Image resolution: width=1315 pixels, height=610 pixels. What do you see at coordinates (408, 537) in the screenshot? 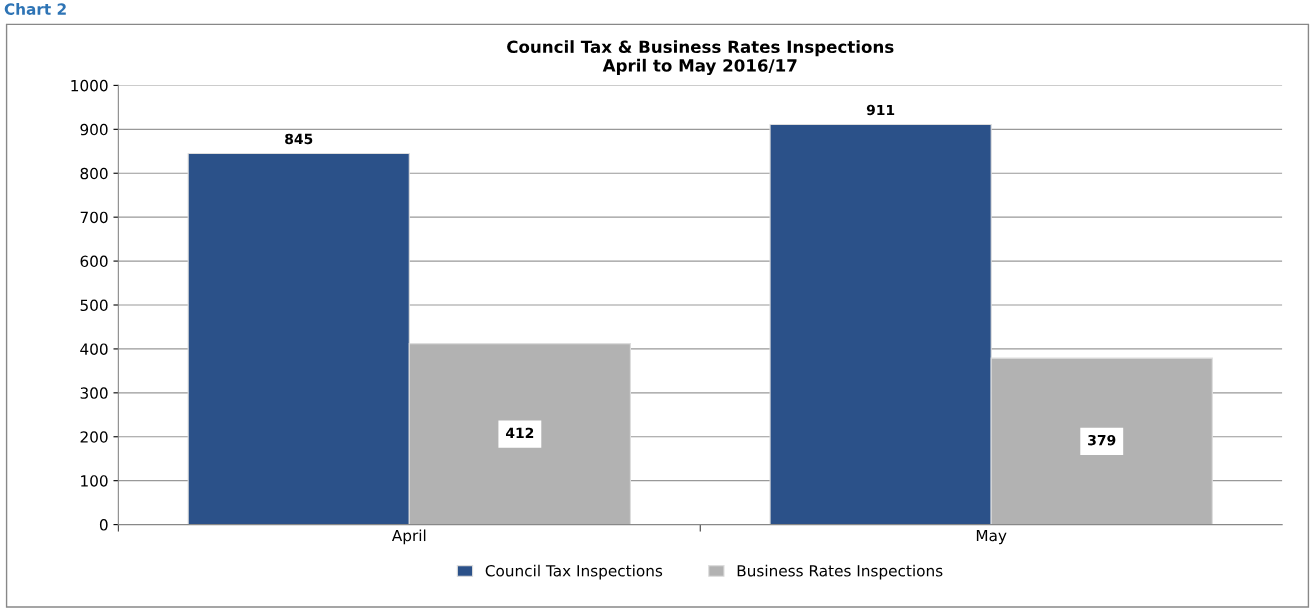
I see `x-tick-label: April` at bounding box center [408, 537].